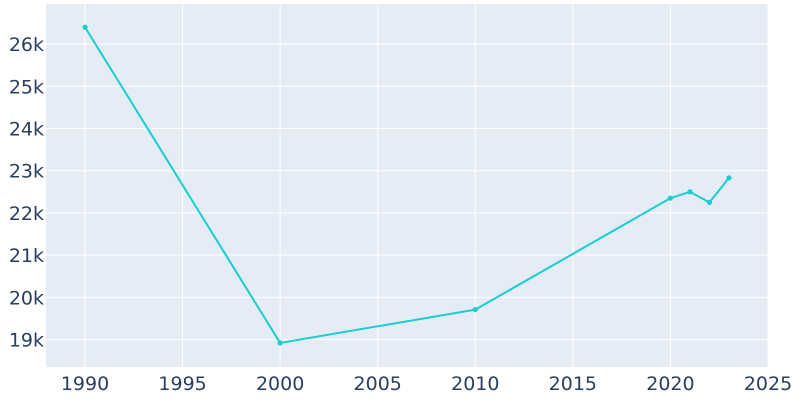 Image resolution: width=800 pixels, height=400 pixels. What do you see at coordinates (26, 172) in the screenshot?
I see `y-tick-label: 23k` at bounding box center [26, 172].